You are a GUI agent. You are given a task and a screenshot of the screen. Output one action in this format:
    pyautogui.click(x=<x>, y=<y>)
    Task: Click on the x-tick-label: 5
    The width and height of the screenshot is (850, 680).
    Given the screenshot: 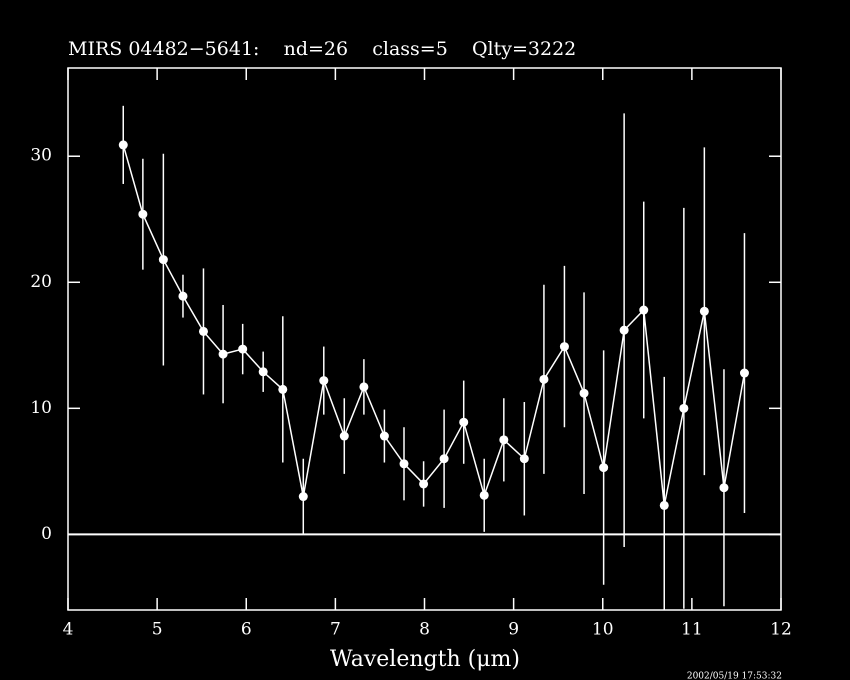 What is the action you would take?
    pyautogui.click(x=157, y=630)
    